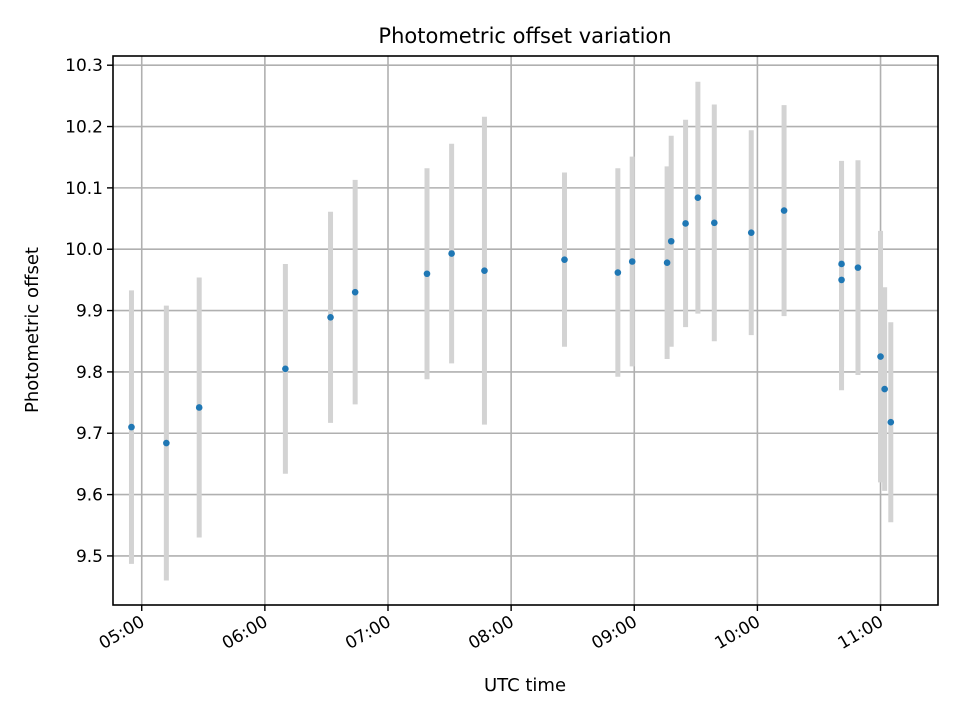 The width and height of the screenshot is (960, 720). What do you see at coordinates (84, 66) in the screenshot?
I see `y-tick-label: 10.3` at bounding box center [84, 66].